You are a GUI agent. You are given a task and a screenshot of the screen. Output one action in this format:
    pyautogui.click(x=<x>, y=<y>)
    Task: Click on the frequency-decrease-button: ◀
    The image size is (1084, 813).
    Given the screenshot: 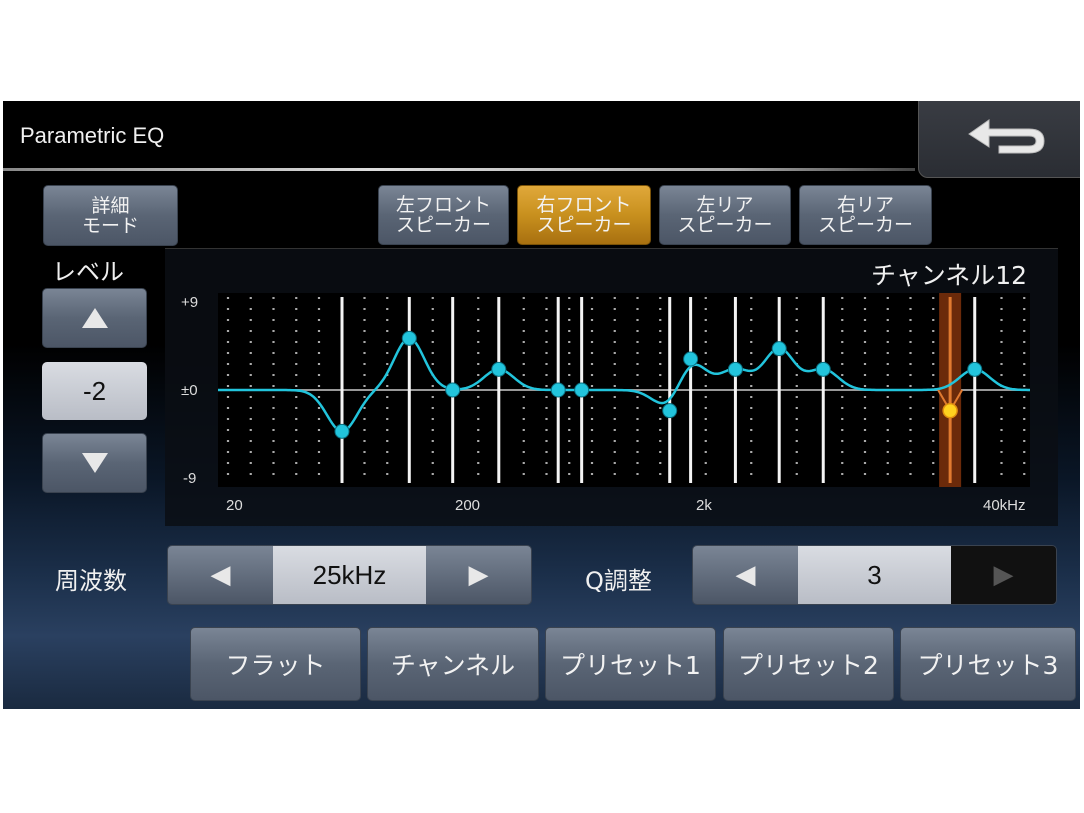 What is the action you would take?
    pyautogui.click(x=220, y=575)
    